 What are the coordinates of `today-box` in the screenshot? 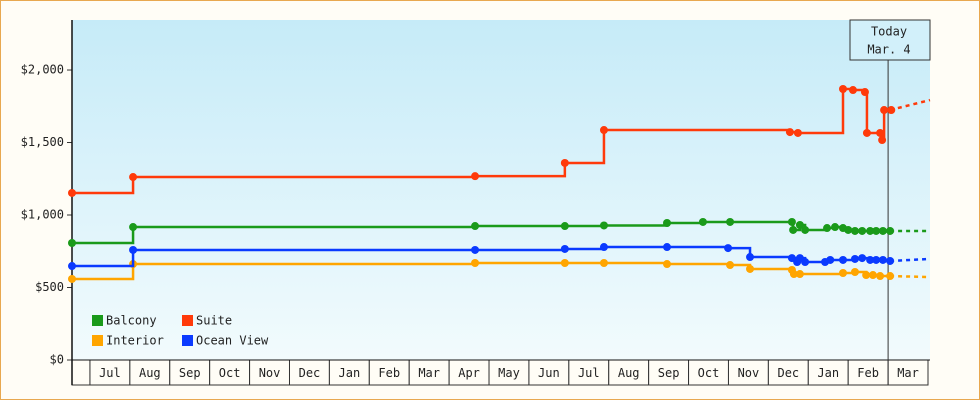 It's located at (890, 40).